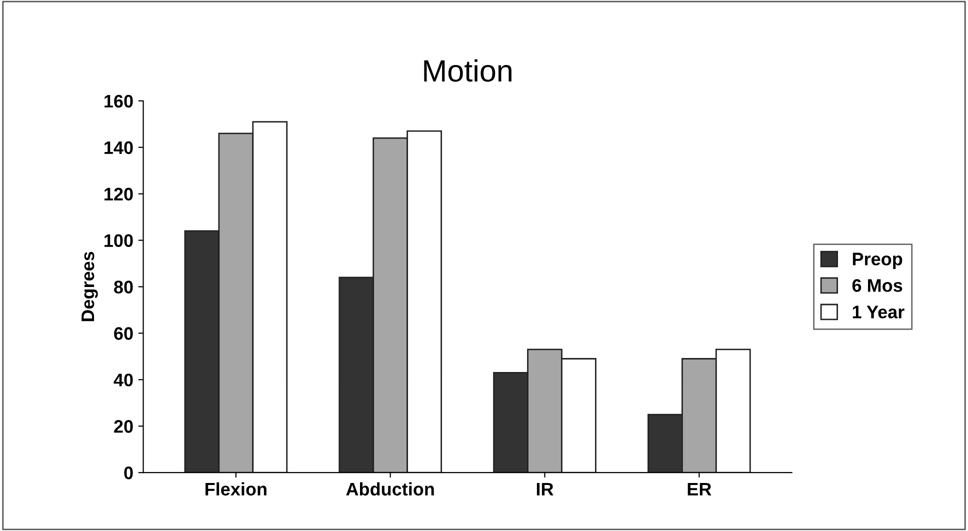 The height and width of the screenshot is (531, 968). Describe the element at coordinates (118, 240) in the screenshot. I see `y-tick-label: 100` at that location.